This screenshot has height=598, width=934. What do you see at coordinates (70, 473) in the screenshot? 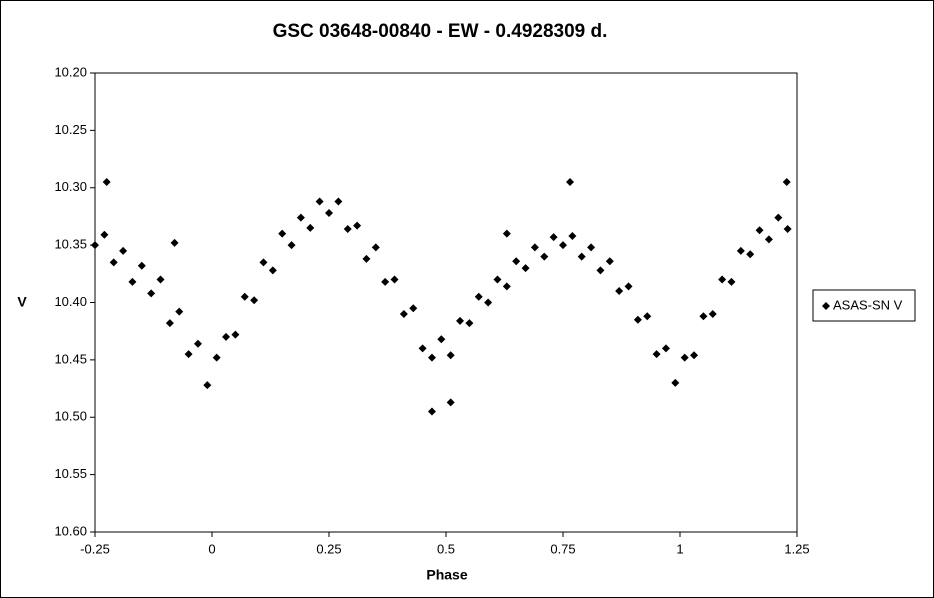
I see `y-tick-label: 10.55` at bounding box center [70, 473].